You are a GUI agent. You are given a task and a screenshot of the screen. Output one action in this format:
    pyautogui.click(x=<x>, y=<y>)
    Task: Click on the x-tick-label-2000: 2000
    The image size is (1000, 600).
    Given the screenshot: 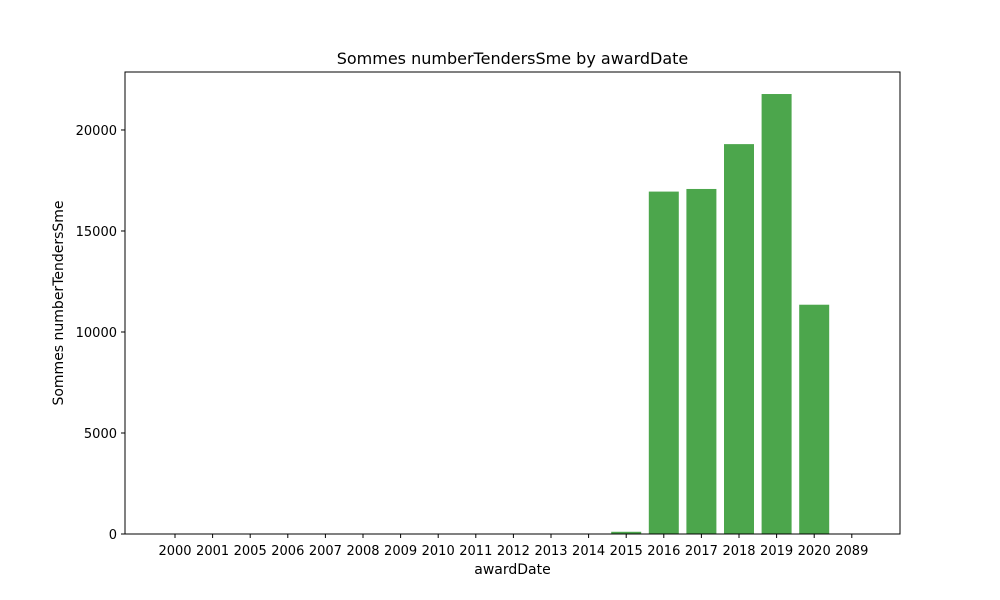 What is the action you would take?
    pyautogui.click(x=174, y=551)
    